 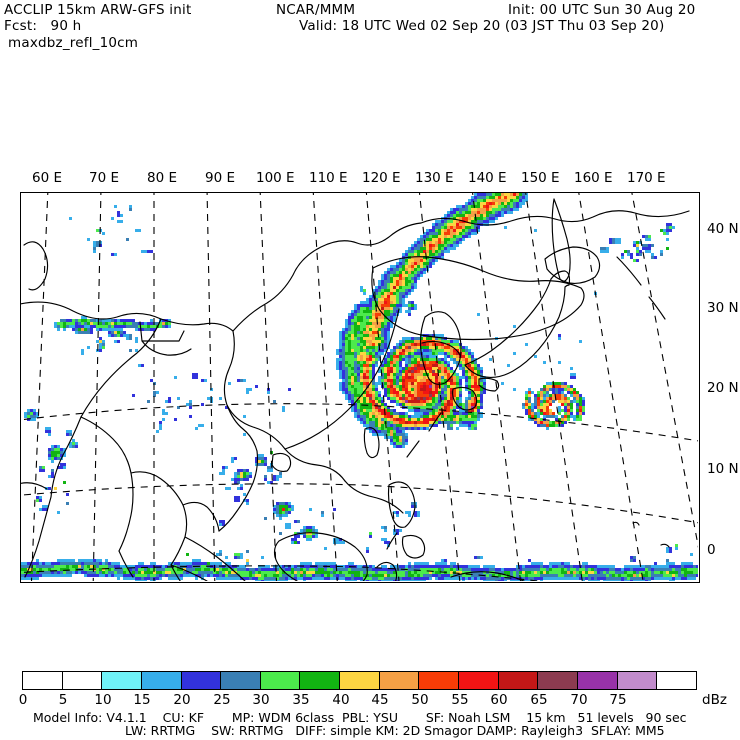 What do you see at coordinates (540, 178) in the screenshot?
I see `lon-label-150e: 150 E` at bounding box center [540, 178].